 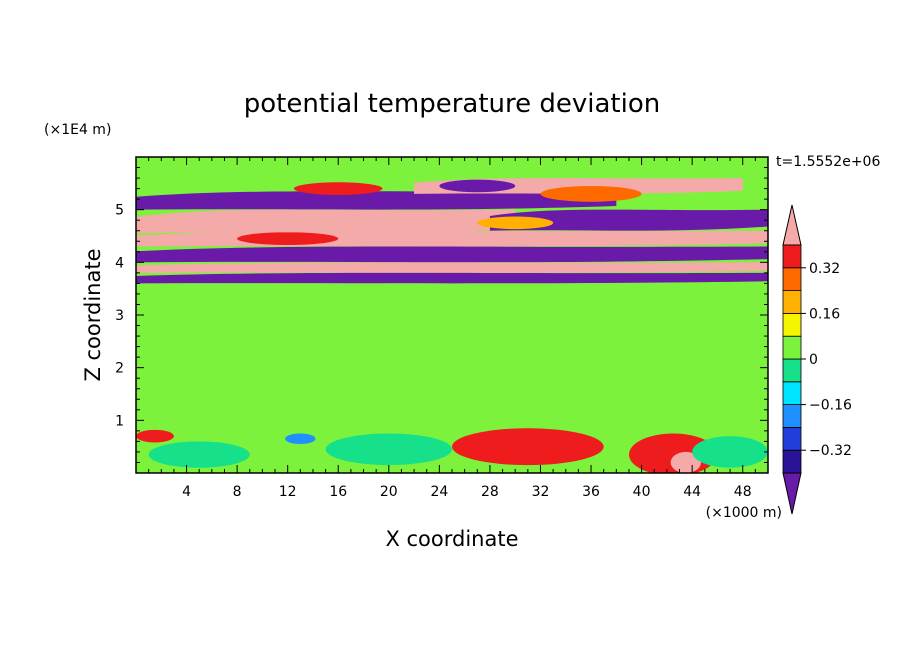 What do you see at coordinates (186, 492) in the screenshot?
I see `x-tick-label: 4` at bounding box center [186, 492].